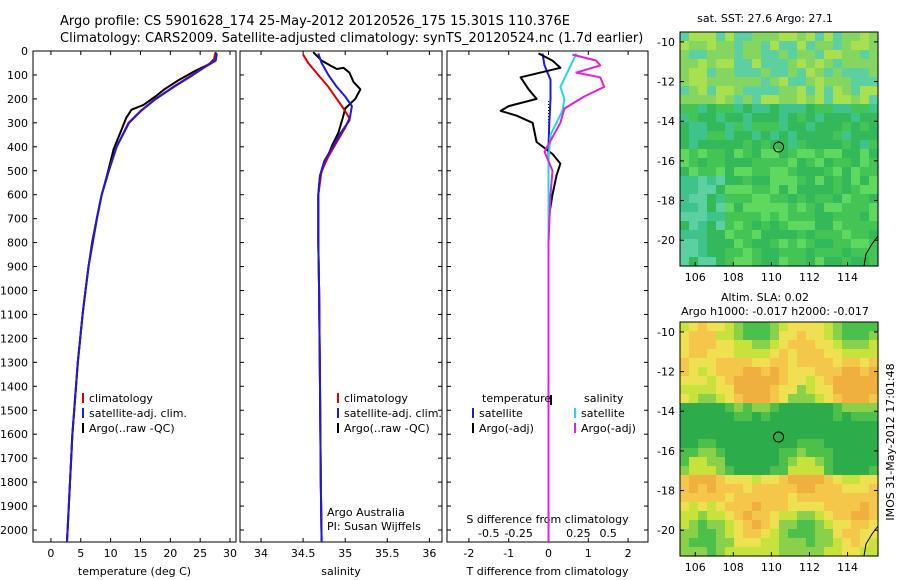 The width and height of the screenshot is (900, 580). What do you see at coordinates (588, 553) in the screenshot?
I see `x-tick-label: 1` at bounding box center [588, 553].